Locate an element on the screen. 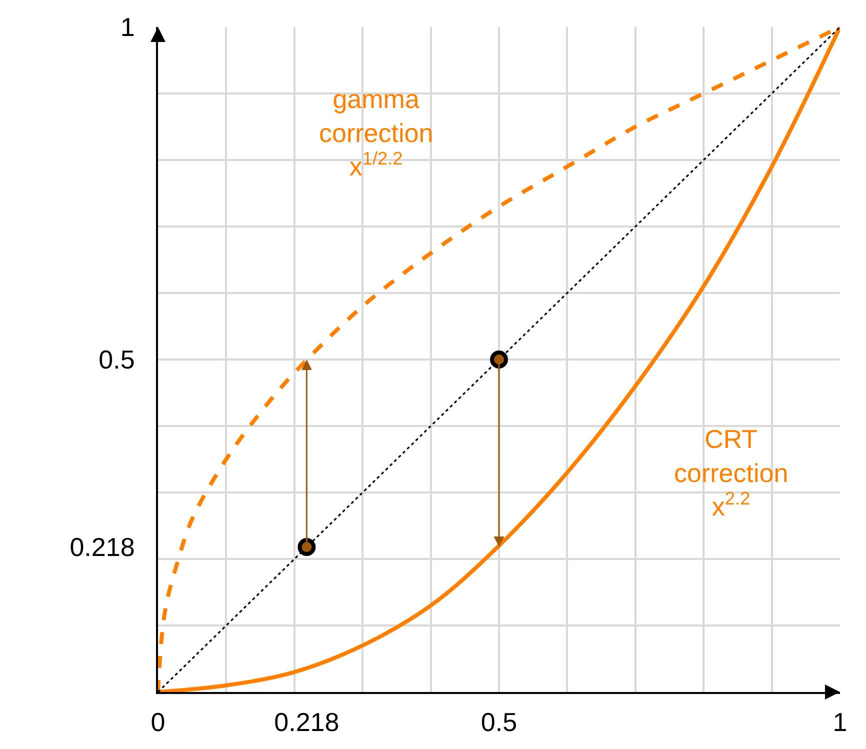  y-tick-label: 0.218 is located at coordinates (102, 547).